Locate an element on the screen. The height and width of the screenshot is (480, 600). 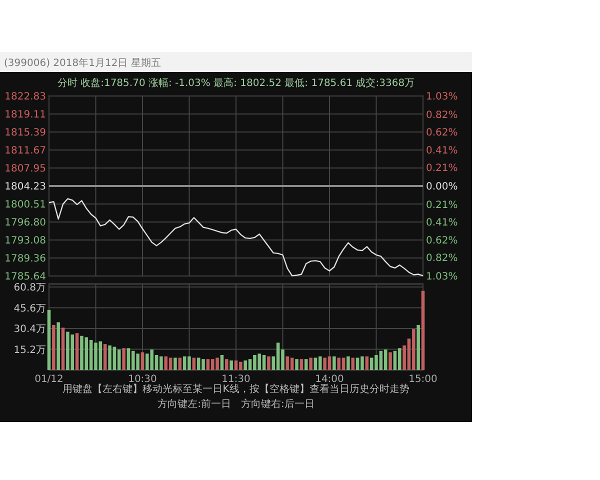
text: 方向键左:前一日 方向键右:后一日 is located at coordinates (236, 404).